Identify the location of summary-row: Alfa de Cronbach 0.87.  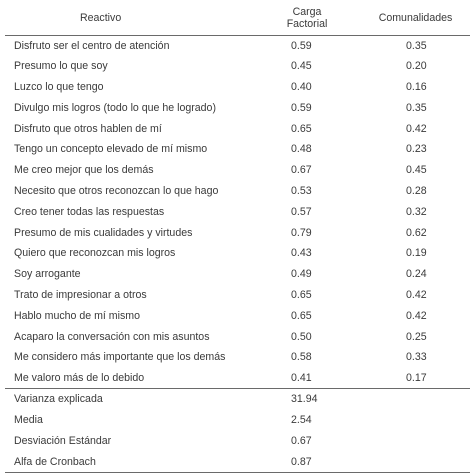
(237, 462).